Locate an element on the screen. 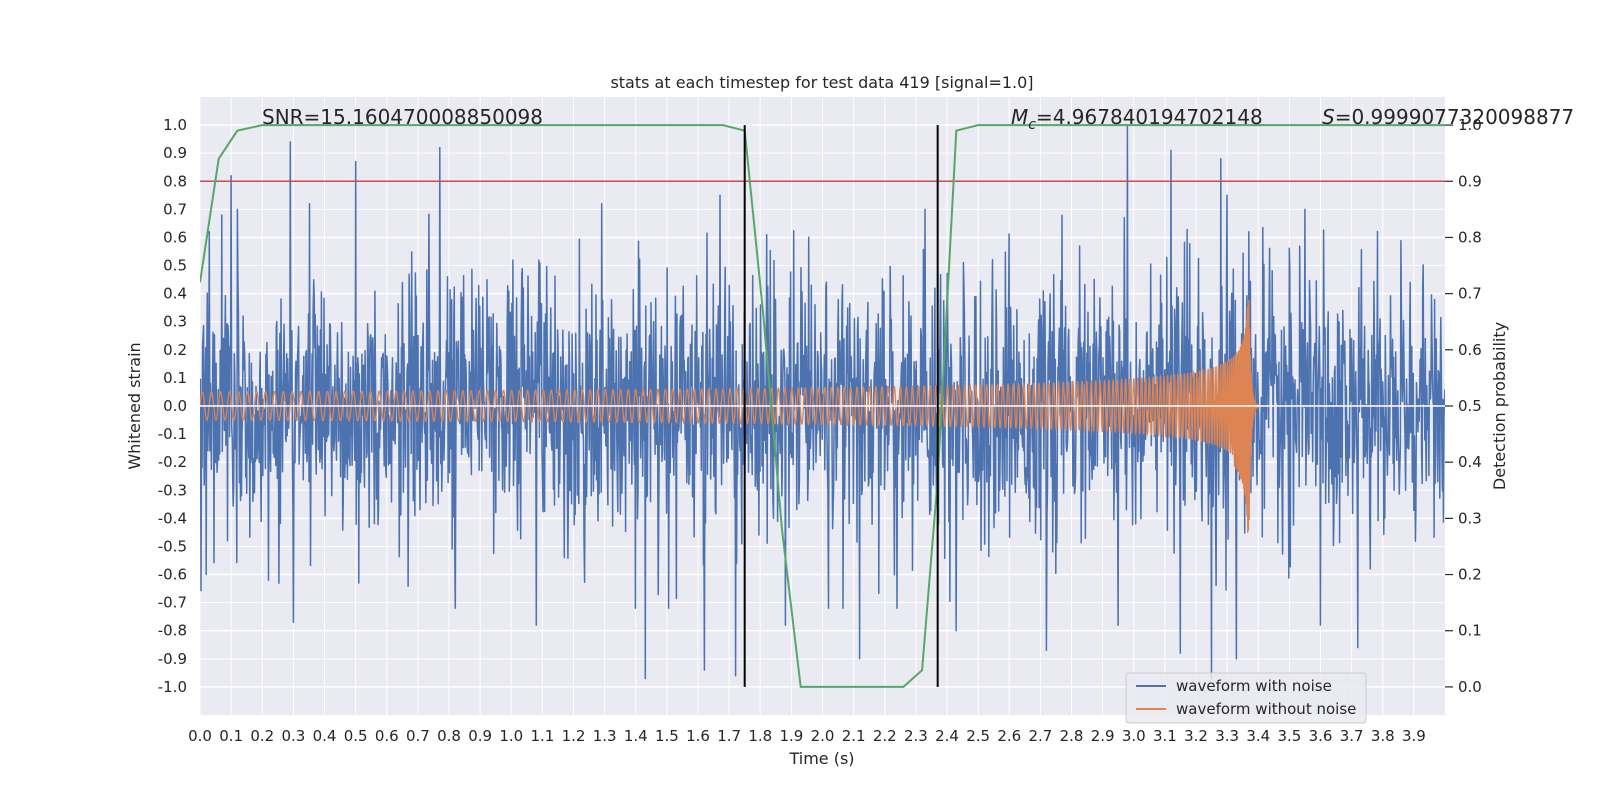 This screenshot has height=800, width=1600. x-tick-label: 1.9 is located at coordinates (791, 736).